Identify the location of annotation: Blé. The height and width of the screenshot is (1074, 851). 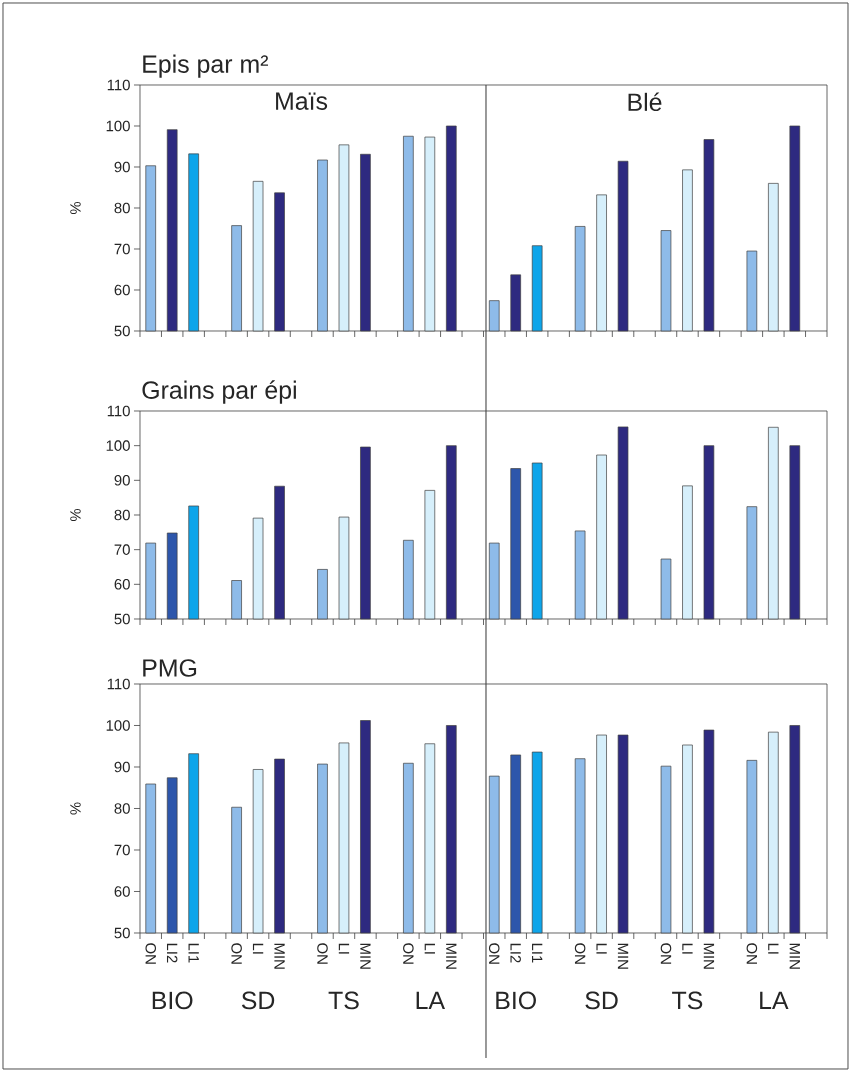
(645, 102).